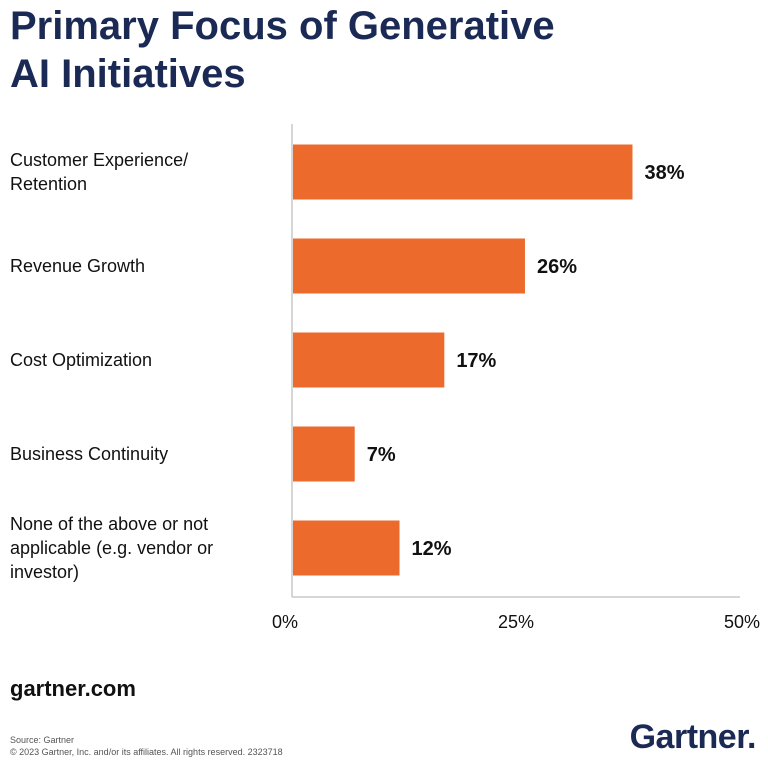  I want to click on category-label-4-line-0: None of the above or not, so click(109, 524).